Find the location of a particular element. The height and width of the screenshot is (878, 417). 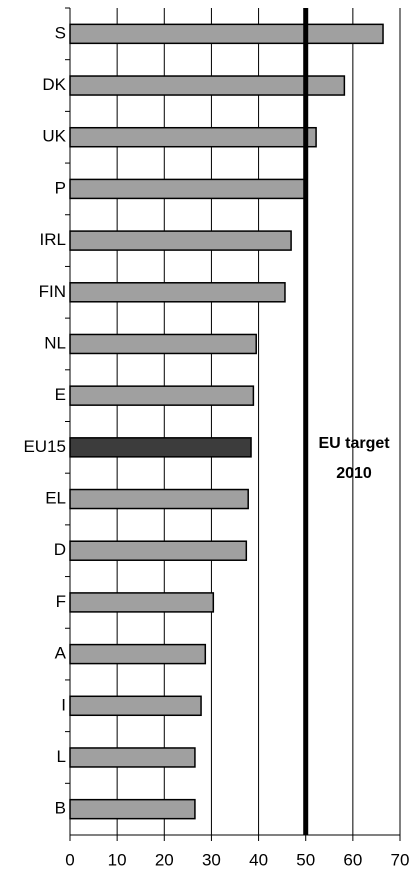

annotation: EU target is located at coordinates (354, 443).